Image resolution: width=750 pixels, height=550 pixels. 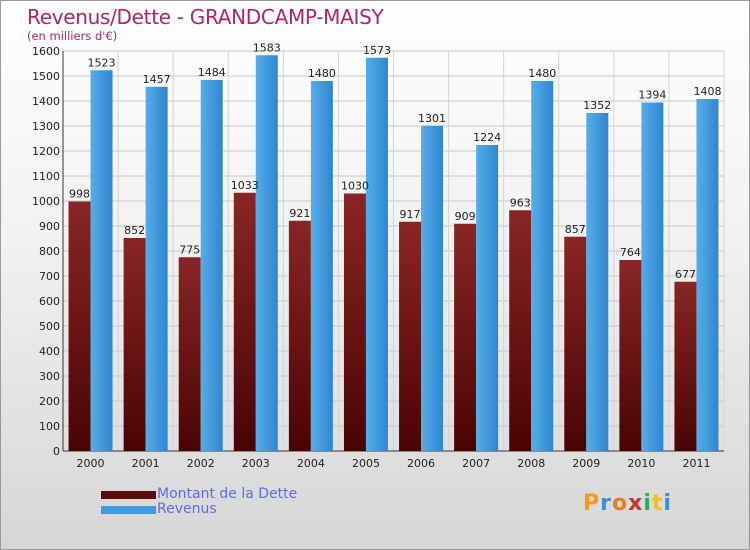 What do you see at coordinates (707, 91) in the screenshot?
I see `data-label-revenus: 1408` at bounding box center [707, 91].